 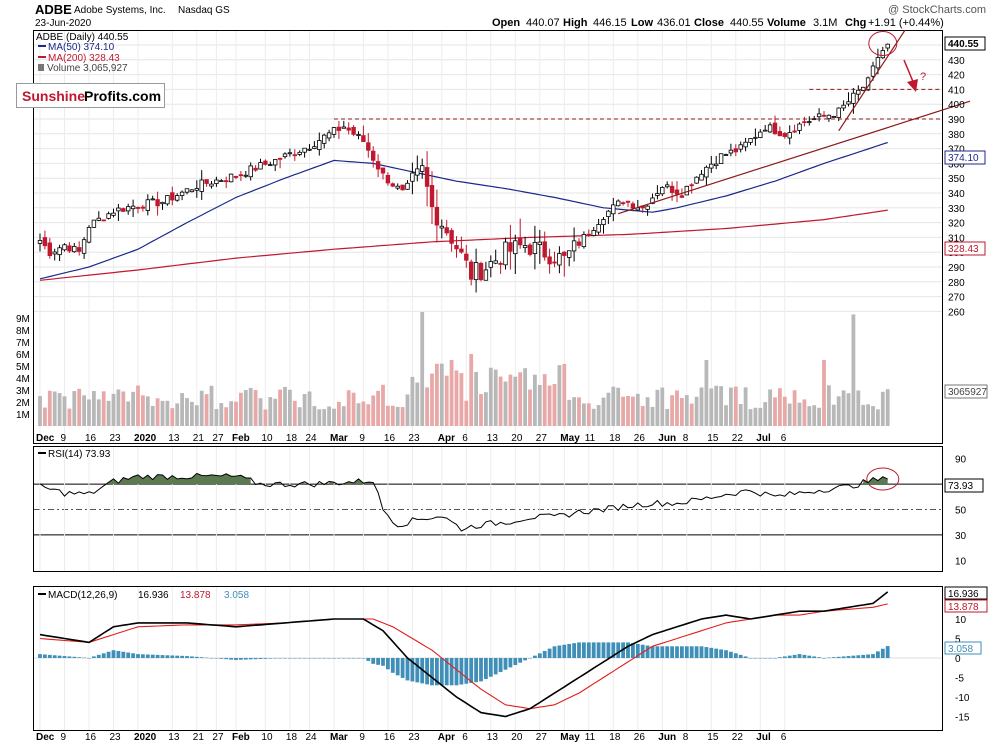 I want to click on date-label-bottom: 23, so click(x=414, y=737).